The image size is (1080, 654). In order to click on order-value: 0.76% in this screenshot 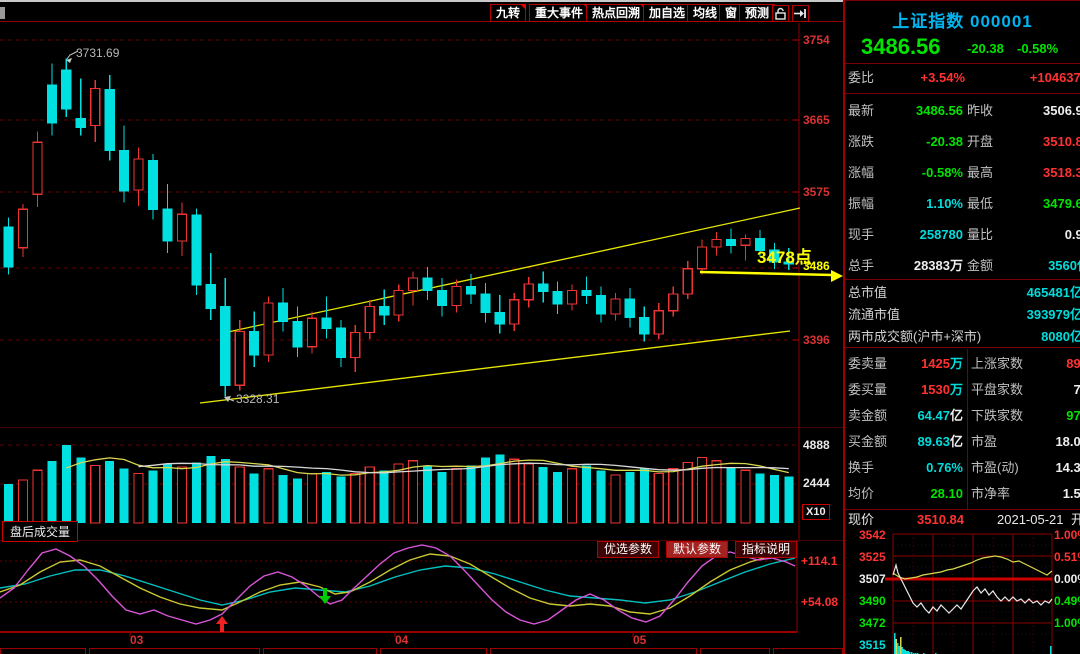, I will do `click(944, 467)`.